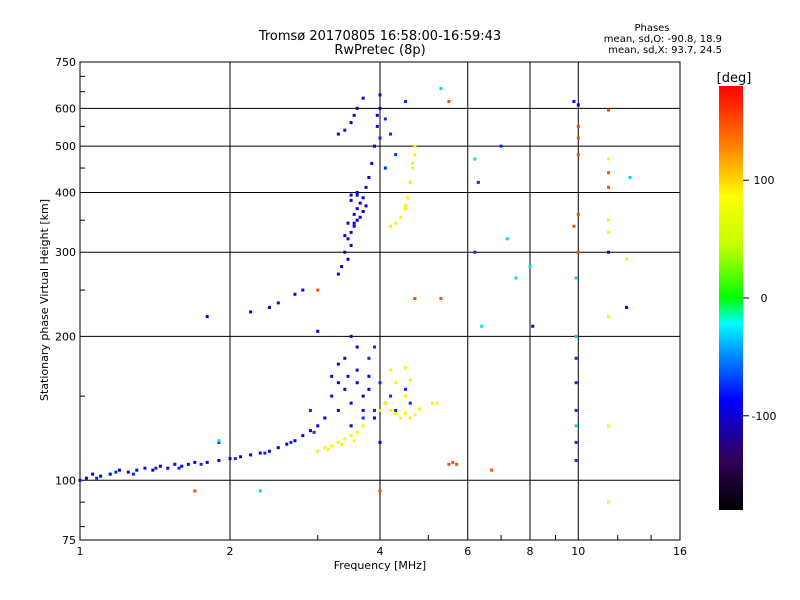  What do you see at coordinates (764, 180) in the screenshot?
I see `colorbar-tick-label: 100` at bounding box center [764, 180].